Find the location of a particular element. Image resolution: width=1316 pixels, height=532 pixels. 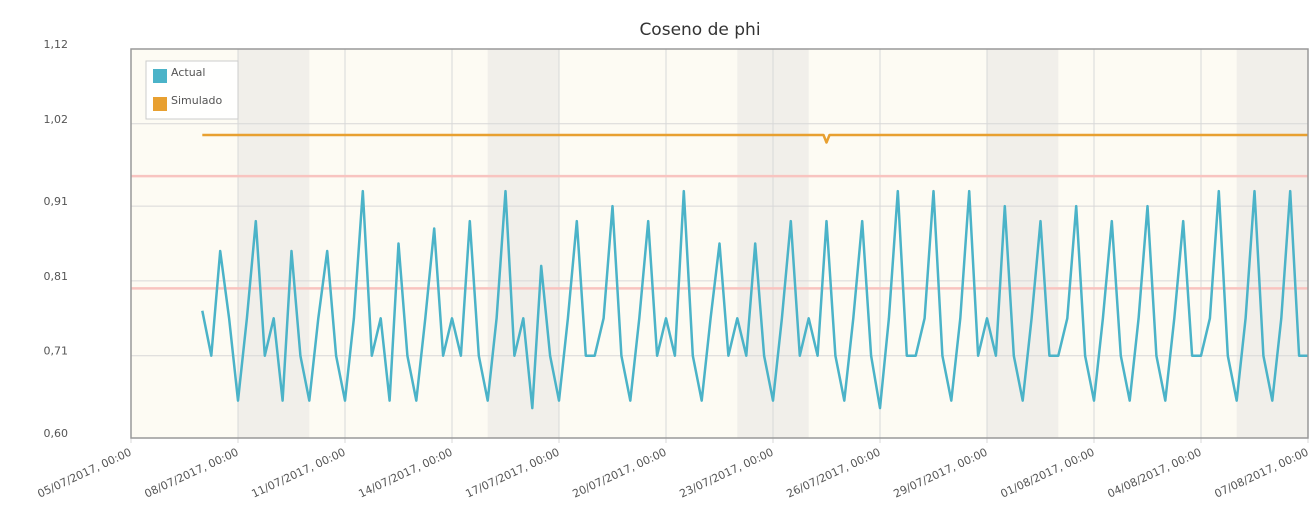

legend-label: Simulado is located at coordinates (197, 100).